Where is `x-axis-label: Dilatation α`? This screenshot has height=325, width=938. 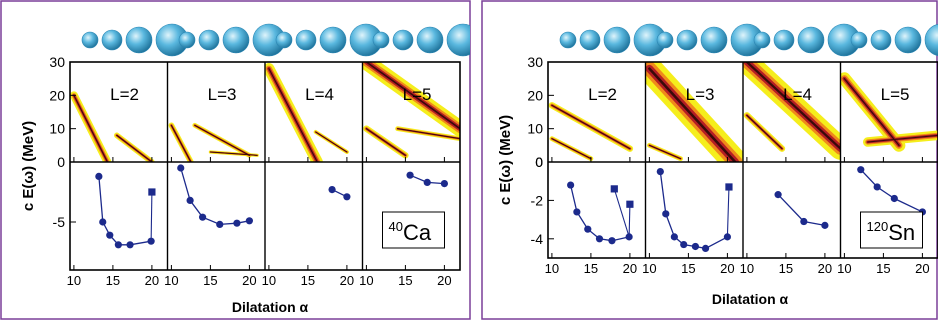
x-axis-label: Dilatation α is located at coordinates (270, 307).